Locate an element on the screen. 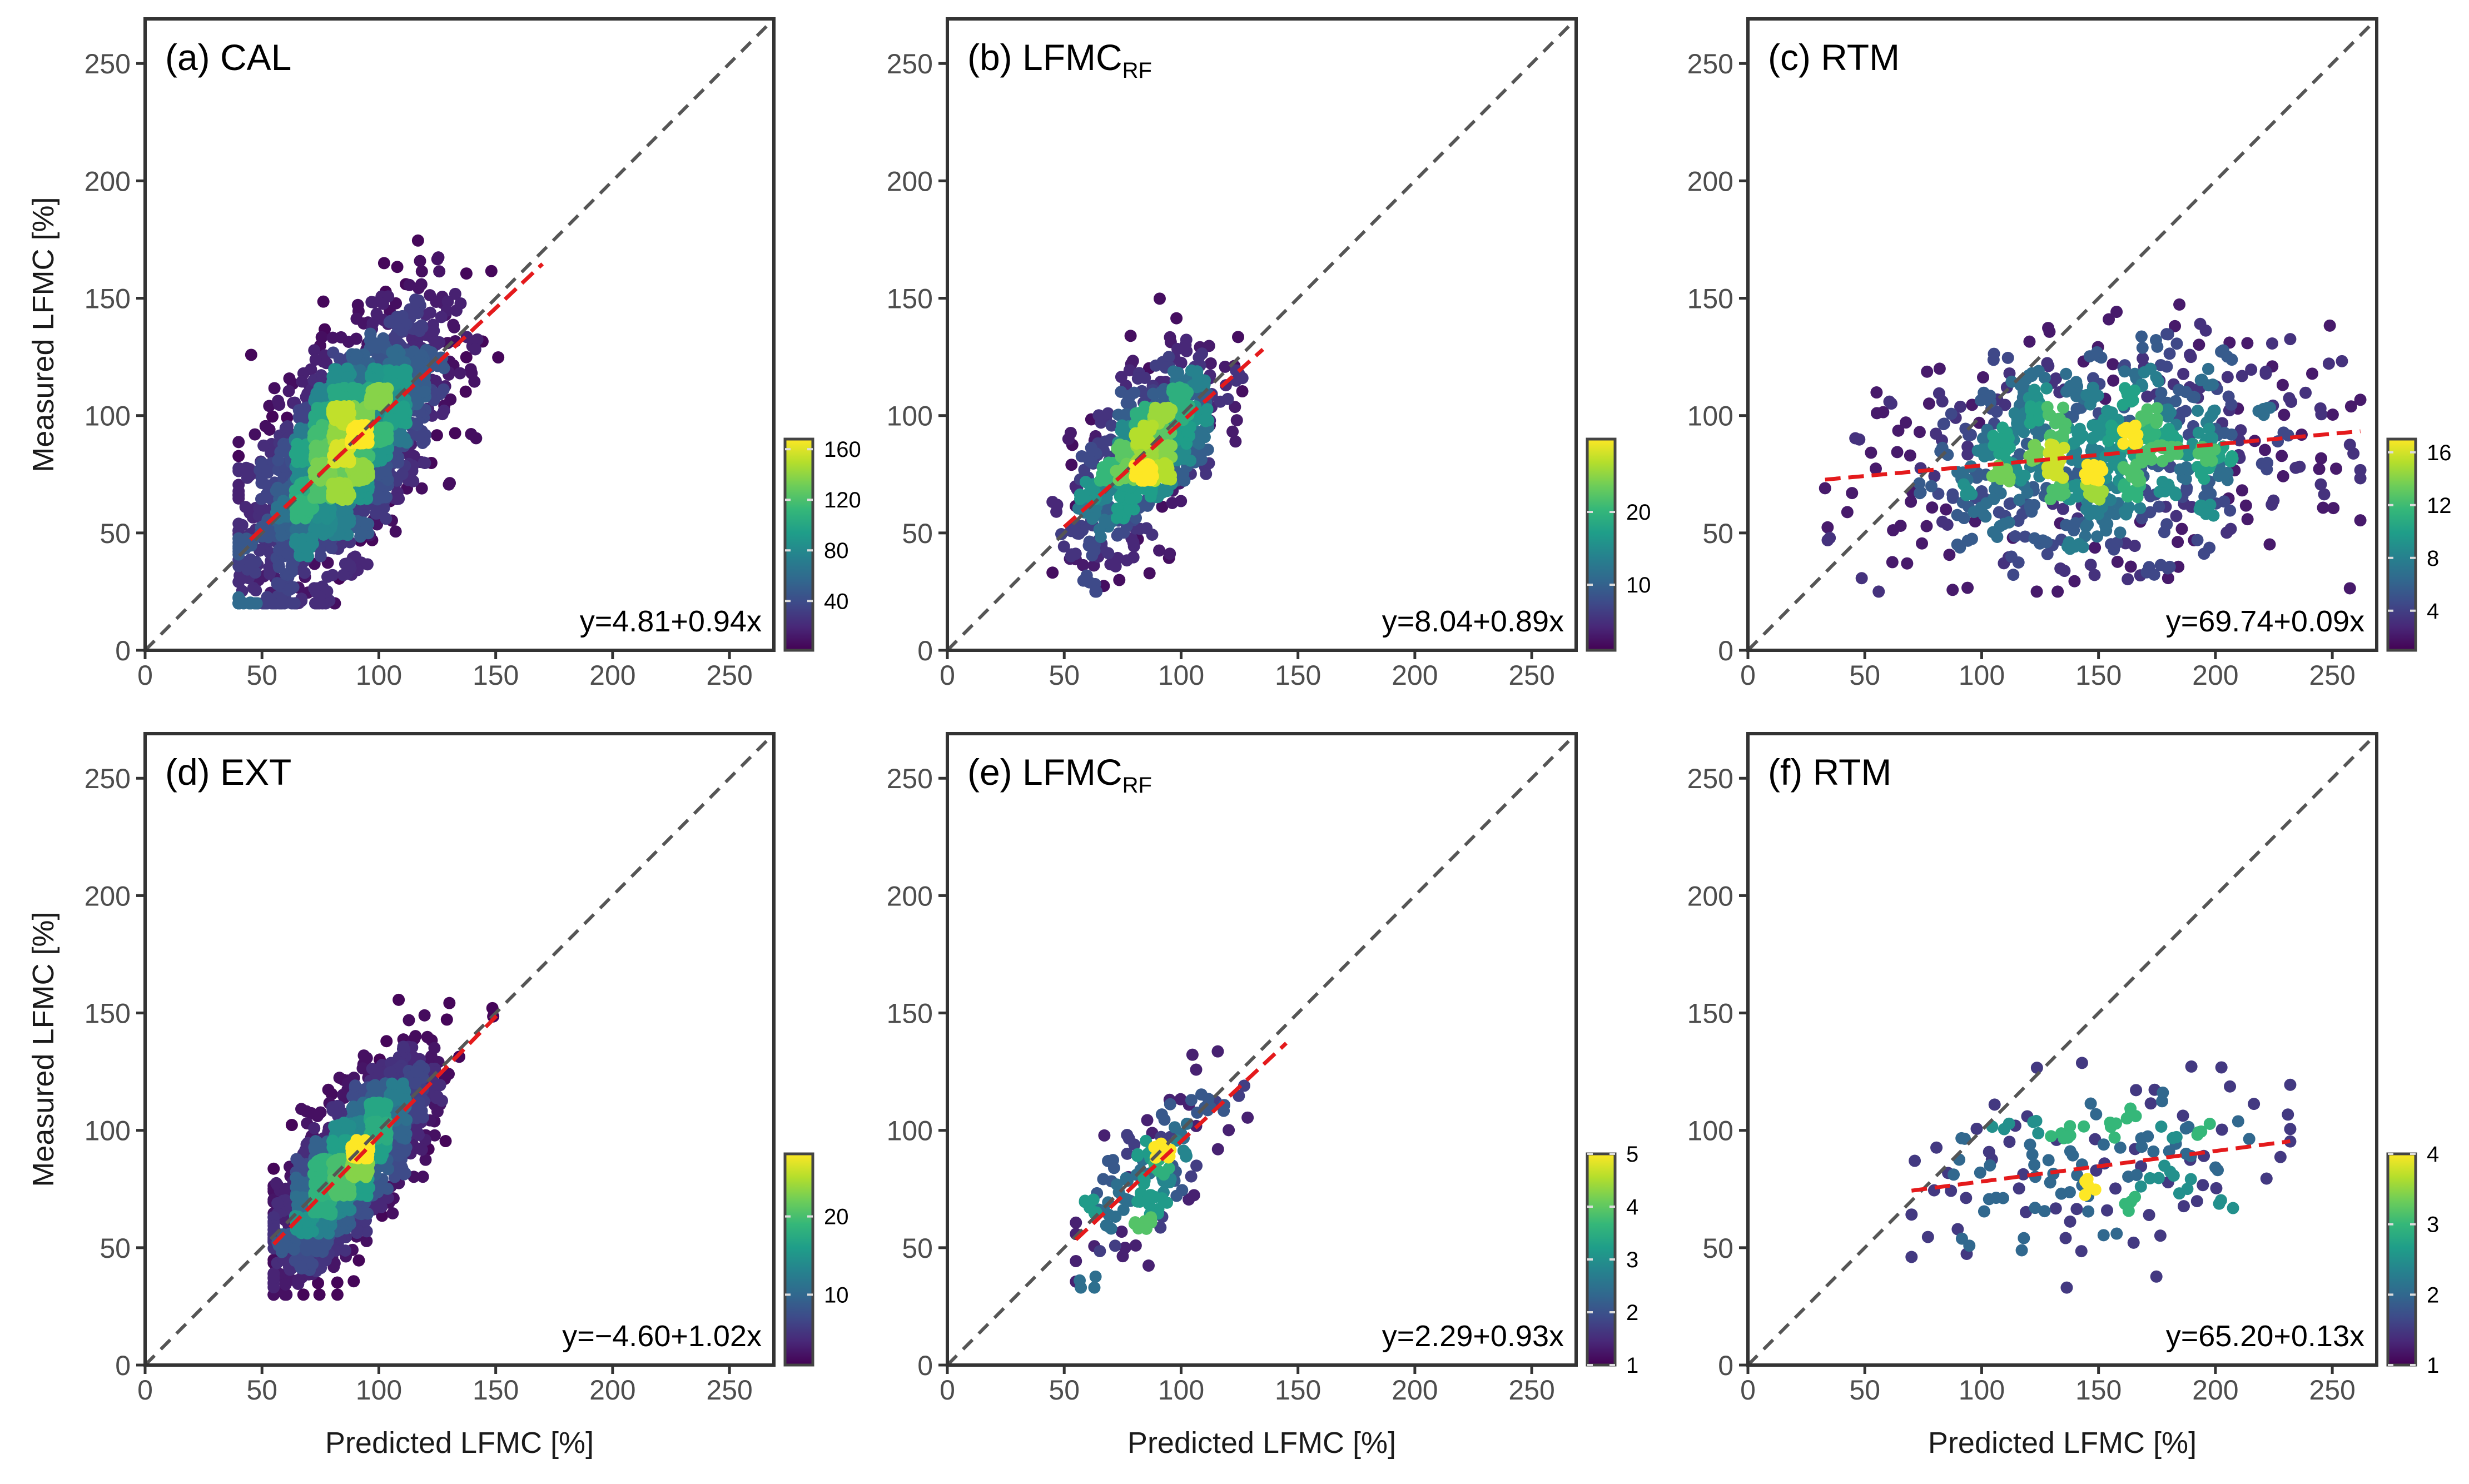  colorbar-tick-label: 120 is located at coordinates (842, 500).